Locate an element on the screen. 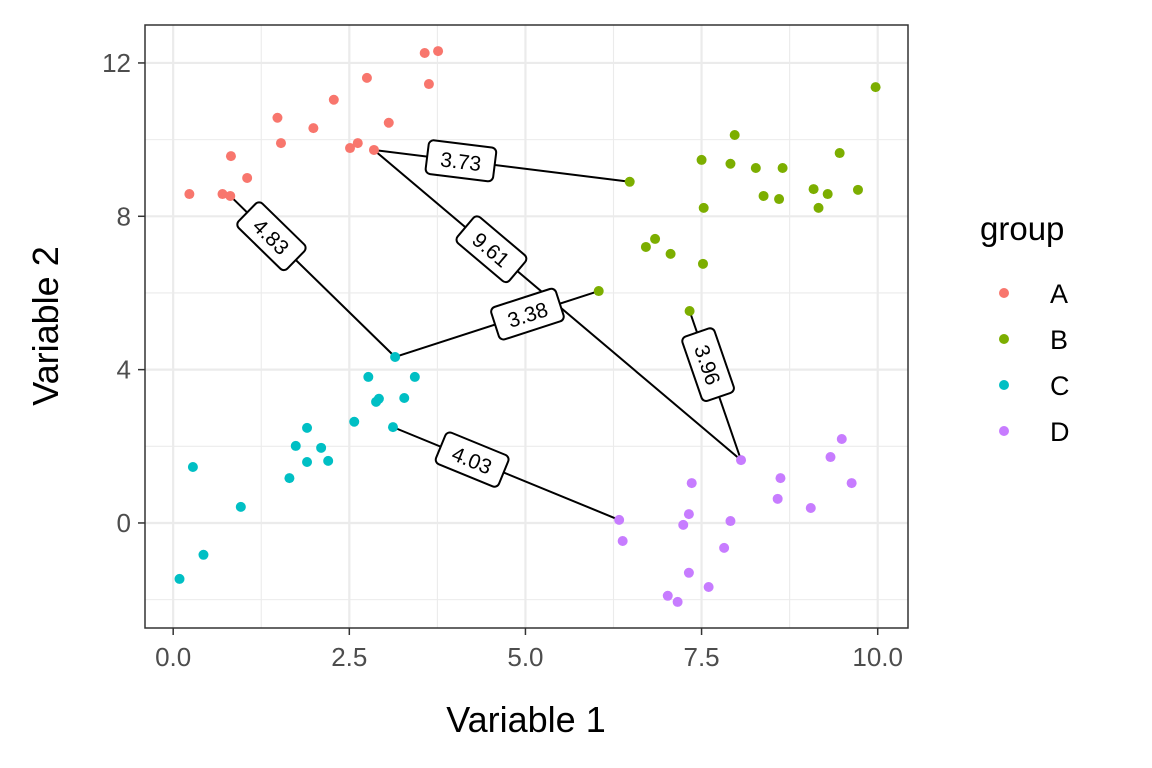 The image size is (1152, 768). x-tick-label: 0.0 is located at coordinates (173, 657).